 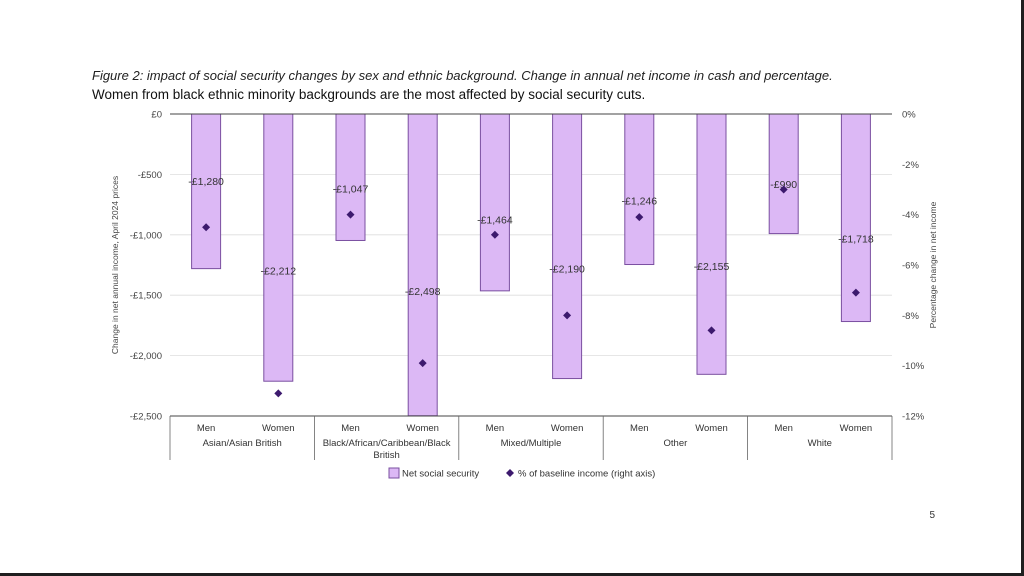 I want to click on bar-data-label: -£1,280, so click(x=206, y=182).